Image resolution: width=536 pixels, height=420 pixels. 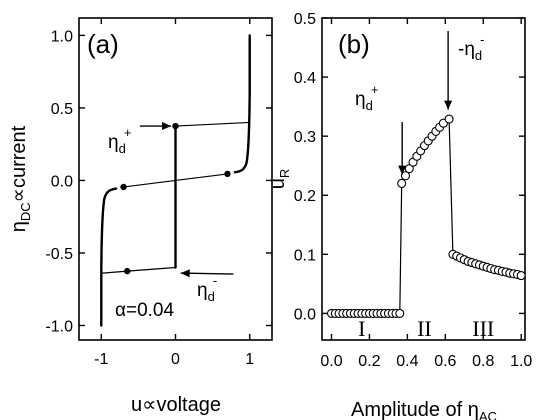 I want to click on panel-b-region-label: II, so click(x=424, y=328).